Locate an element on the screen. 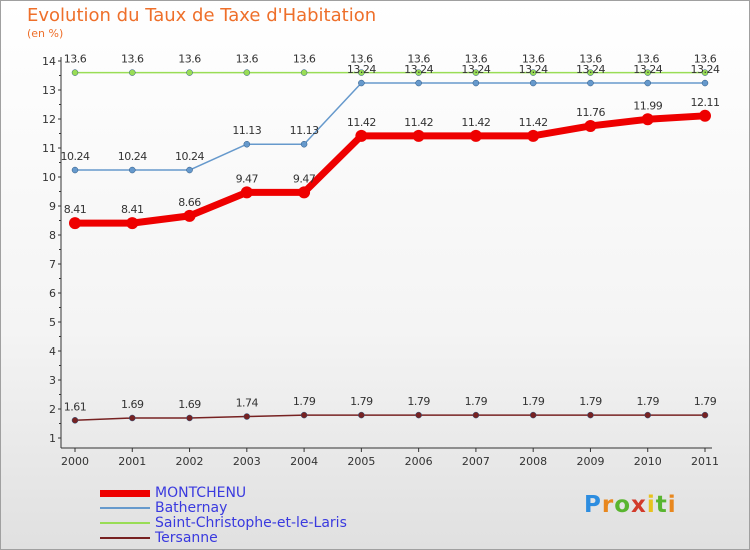 The height and width of the screenshot is (550, 750). y-tick-label: 4 is located at coordinates (52, 351).